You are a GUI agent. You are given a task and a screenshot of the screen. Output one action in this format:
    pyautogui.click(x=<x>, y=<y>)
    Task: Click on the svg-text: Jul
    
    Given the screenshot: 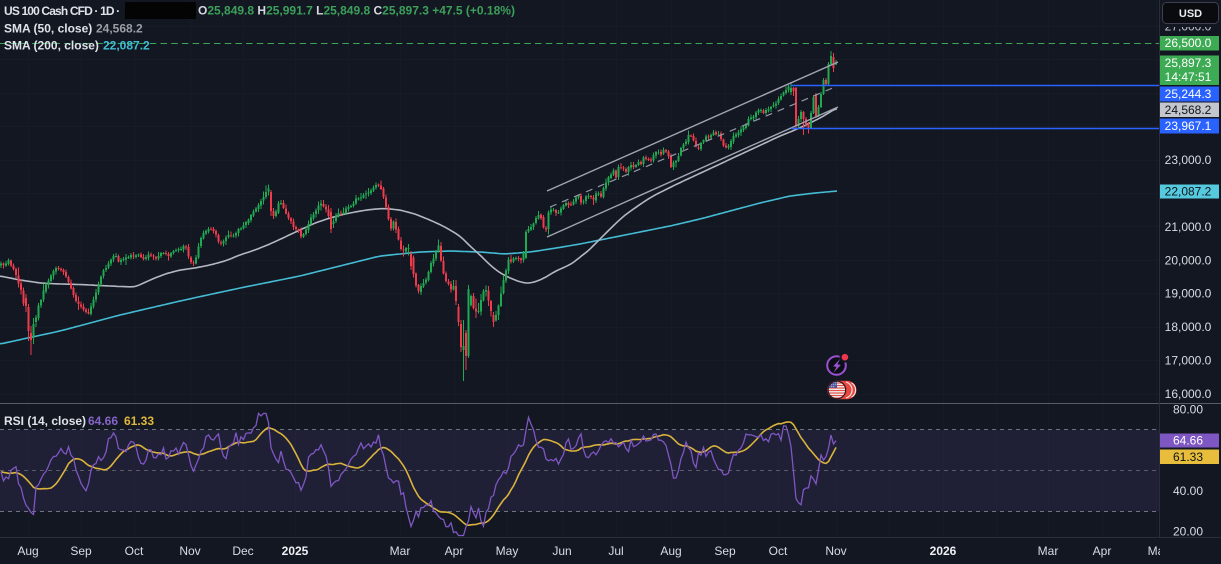 What is the action you would take?
    pyautogui.click(x=615, y=551)
    